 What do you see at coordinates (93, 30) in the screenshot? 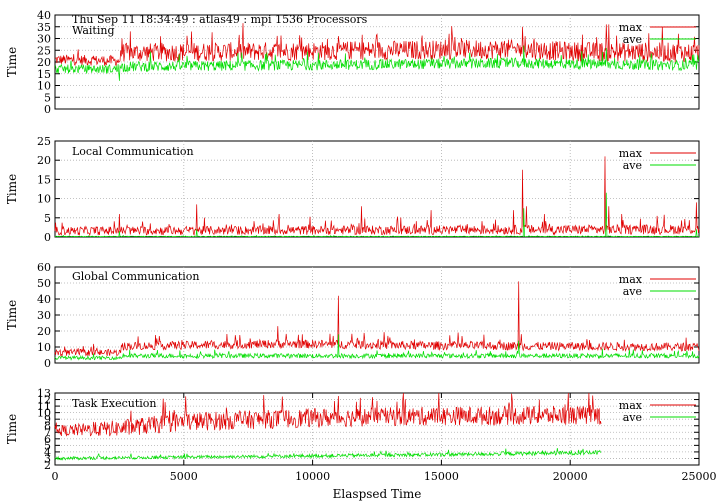
I see `panel-label: Waiting` at bounding box center [93, 30].